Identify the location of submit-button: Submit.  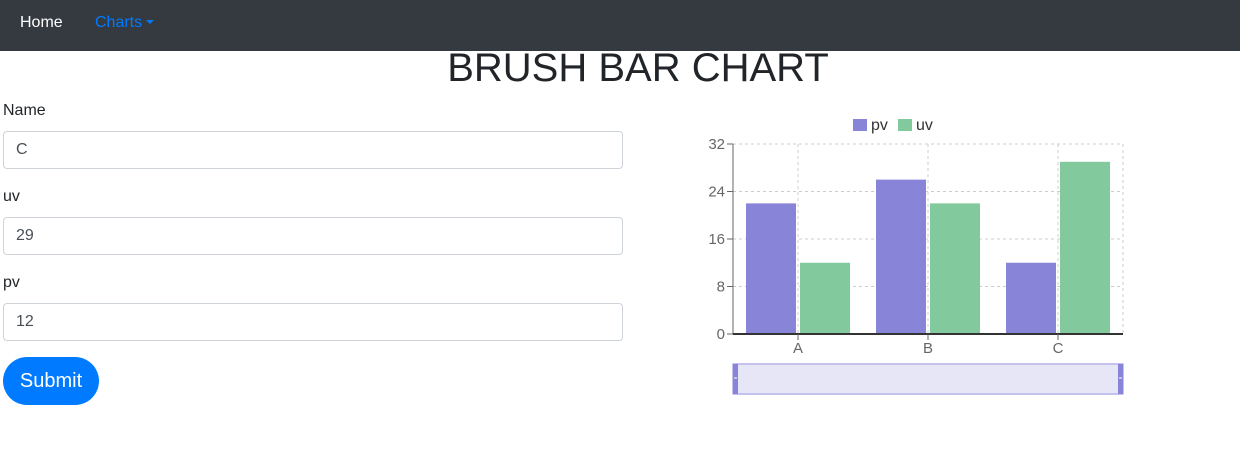
(51, 381).